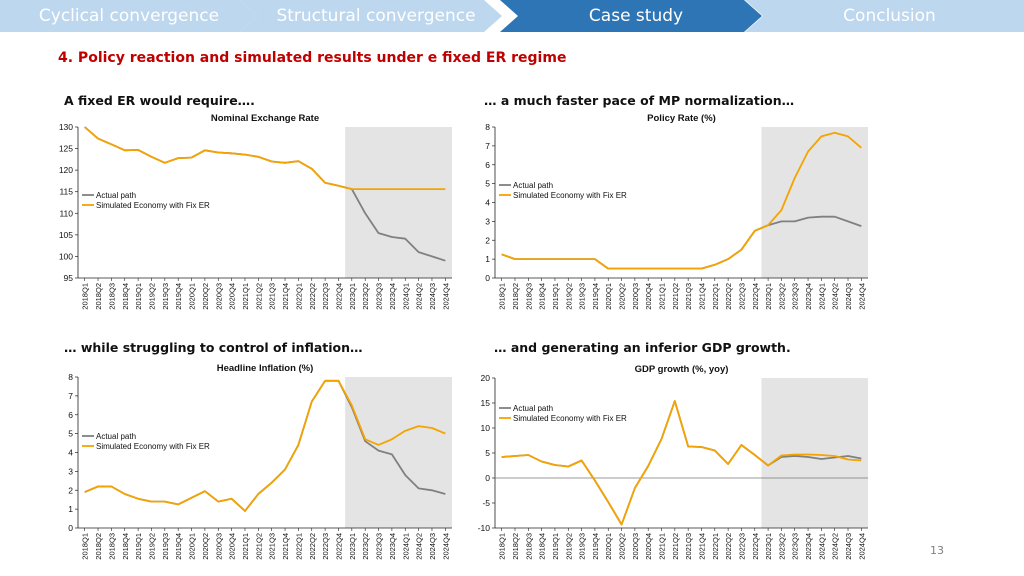 Image resolution: width=1024 pixels, height=576 pixels. Describe the element at coordinates (98, 546) in the screenshot. I see `x-tick-label: 2018Q2` at that location.